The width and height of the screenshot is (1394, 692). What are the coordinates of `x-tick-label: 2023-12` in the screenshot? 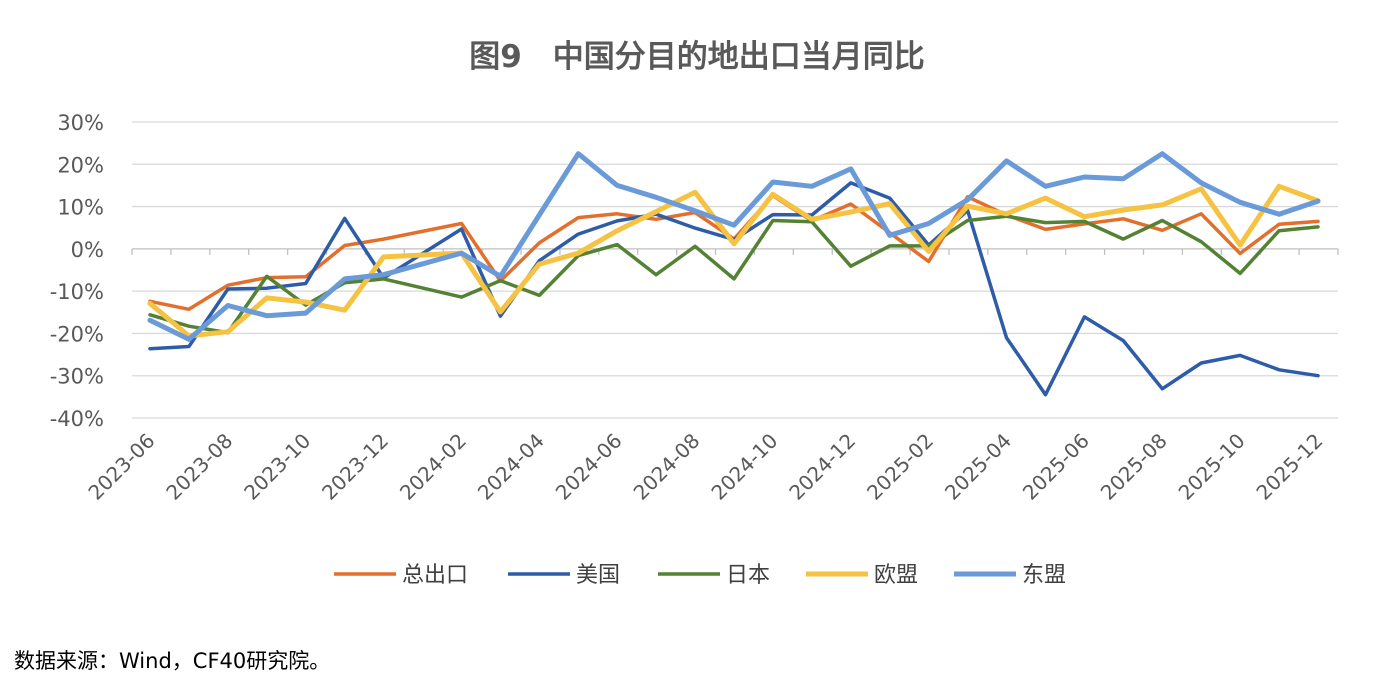 It's located at (355, 467).